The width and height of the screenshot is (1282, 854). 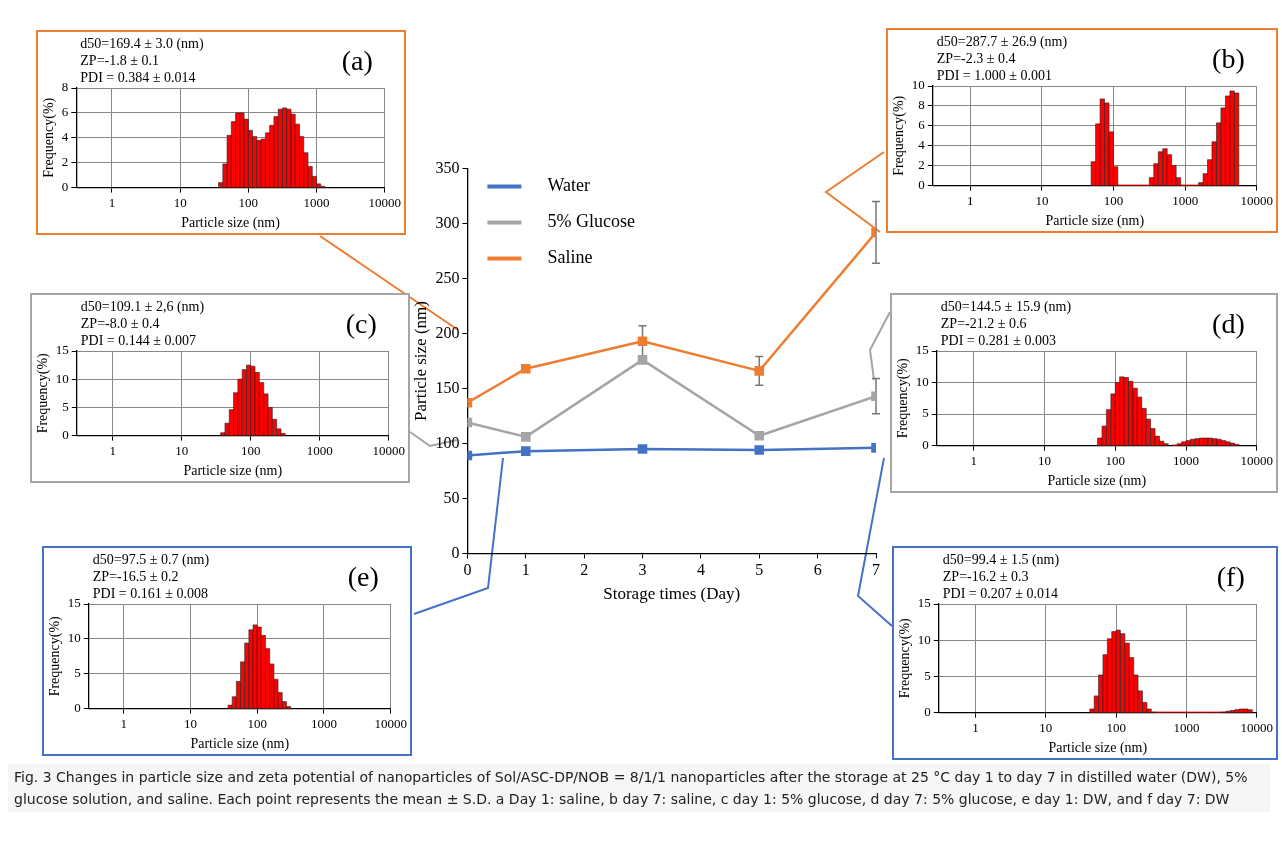 What do you see at coordinates (447, 332) in the screenshot?
I see `y-tick-label: 200` at bounding box center [447, 332].